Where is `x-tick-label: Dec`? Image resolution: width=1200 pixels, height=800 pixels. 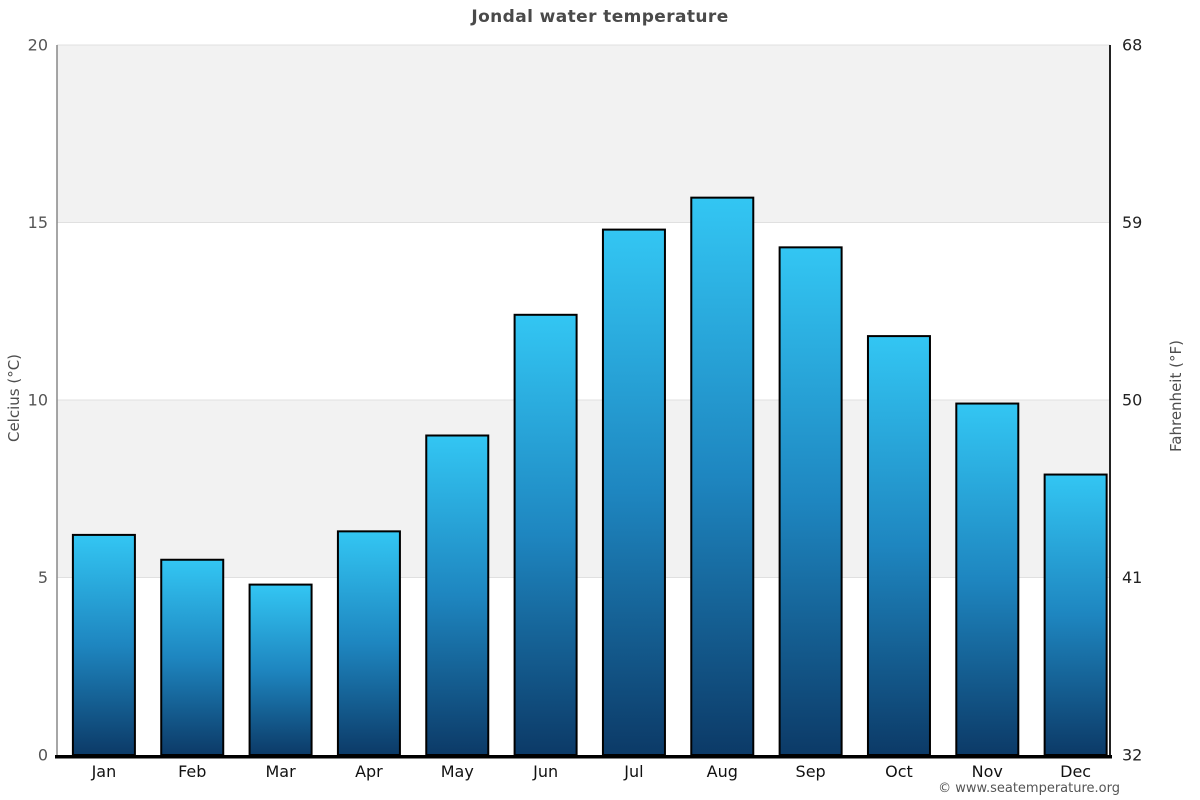 x-tick-label: Dec is located at coordinates (1075, 771).